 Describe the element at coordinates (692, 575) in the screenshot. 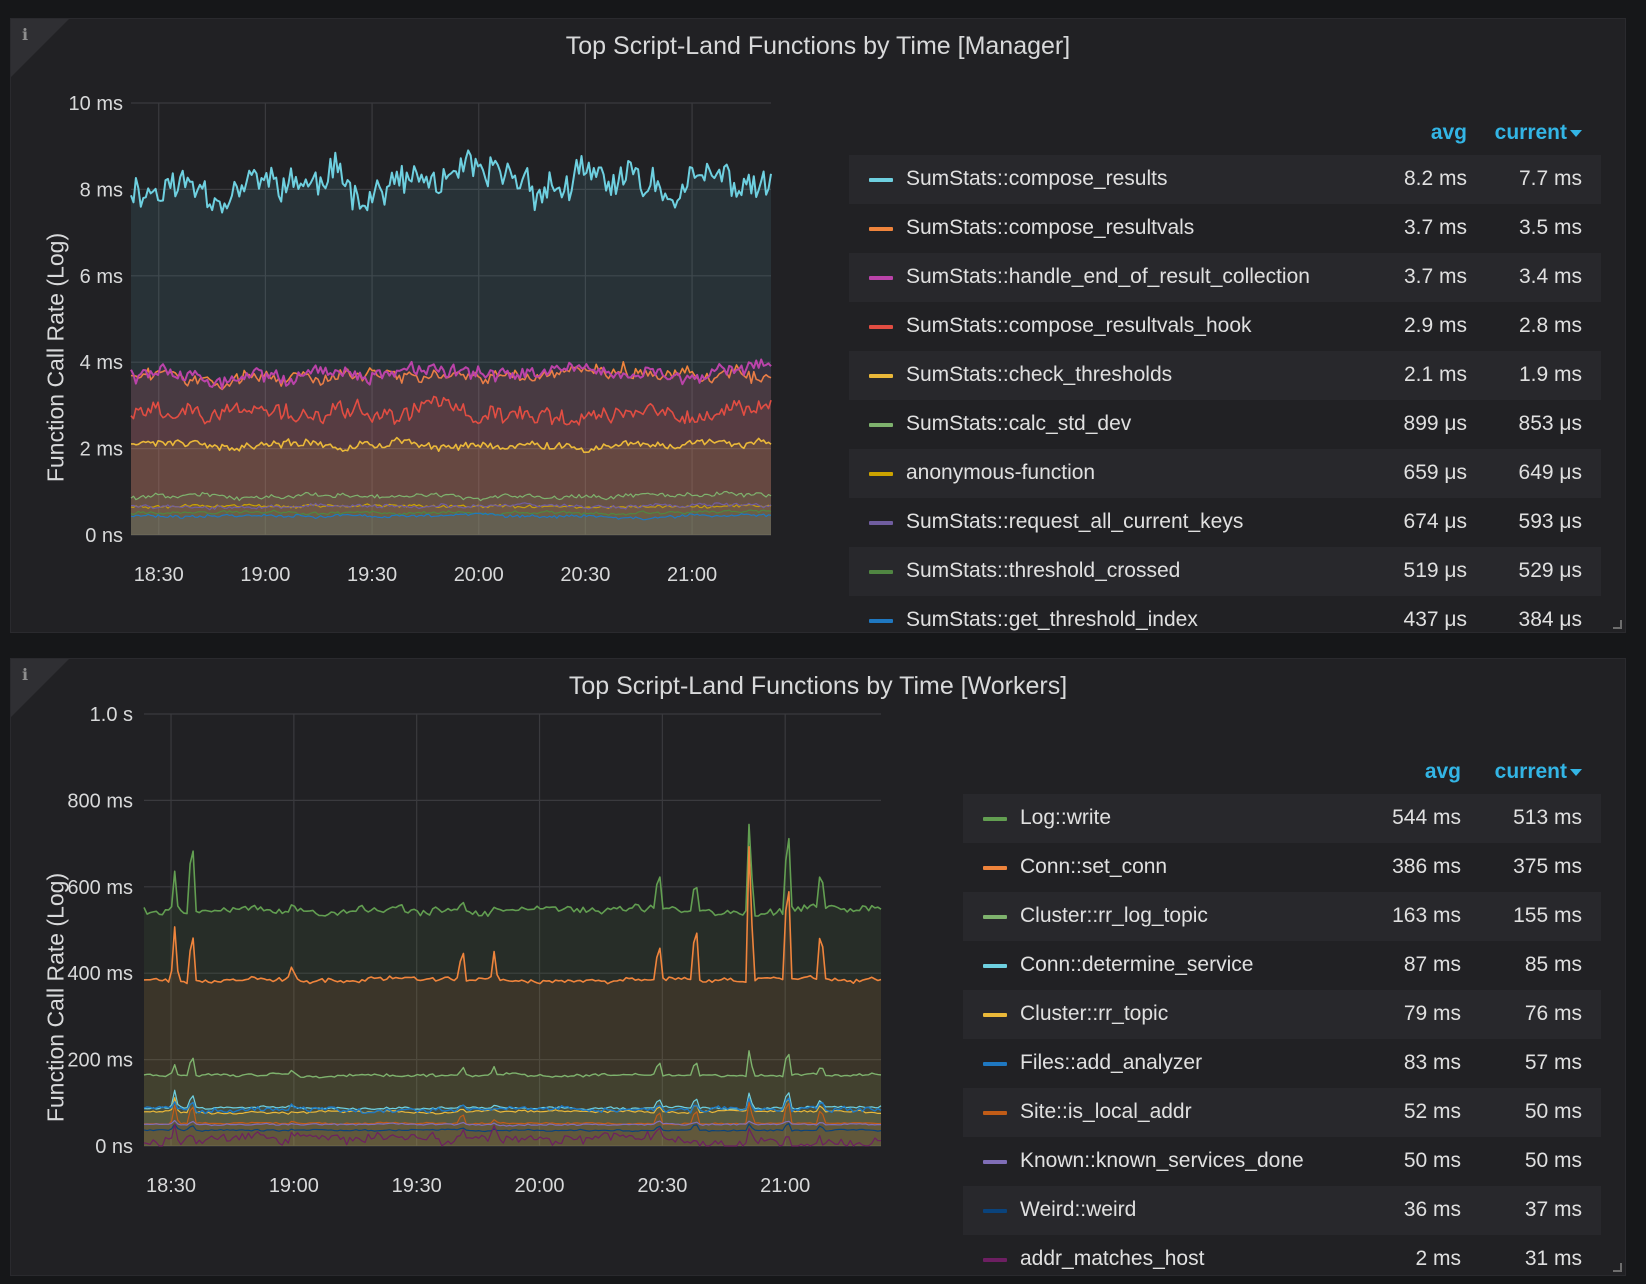

I see `x-tick-label: 21:00` at that location.